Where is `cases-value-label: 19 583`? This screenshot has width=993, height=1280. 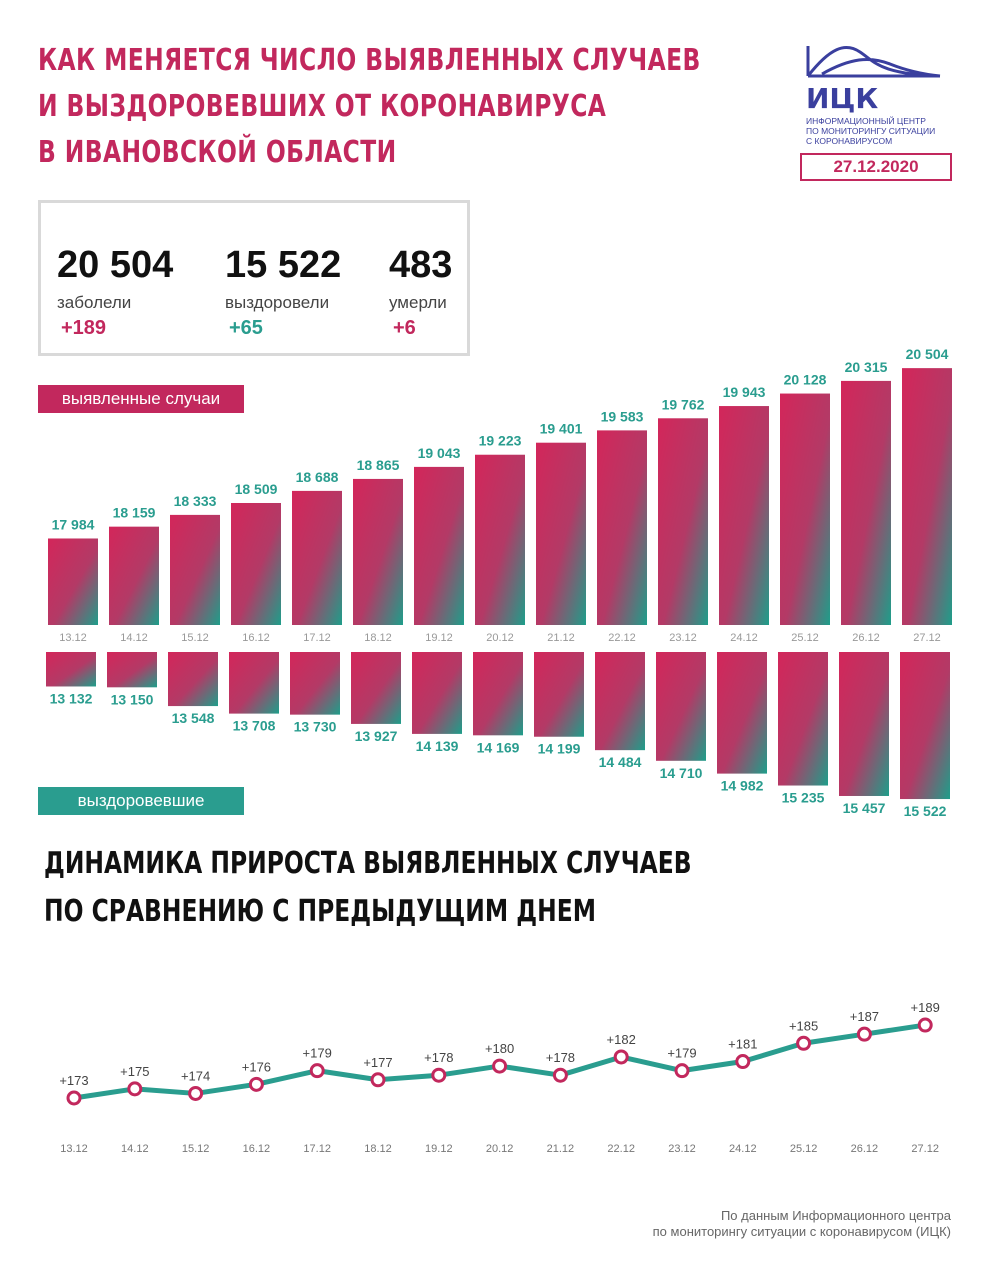 cases-value-label: 19 583 is located at coordinates (622, 416).